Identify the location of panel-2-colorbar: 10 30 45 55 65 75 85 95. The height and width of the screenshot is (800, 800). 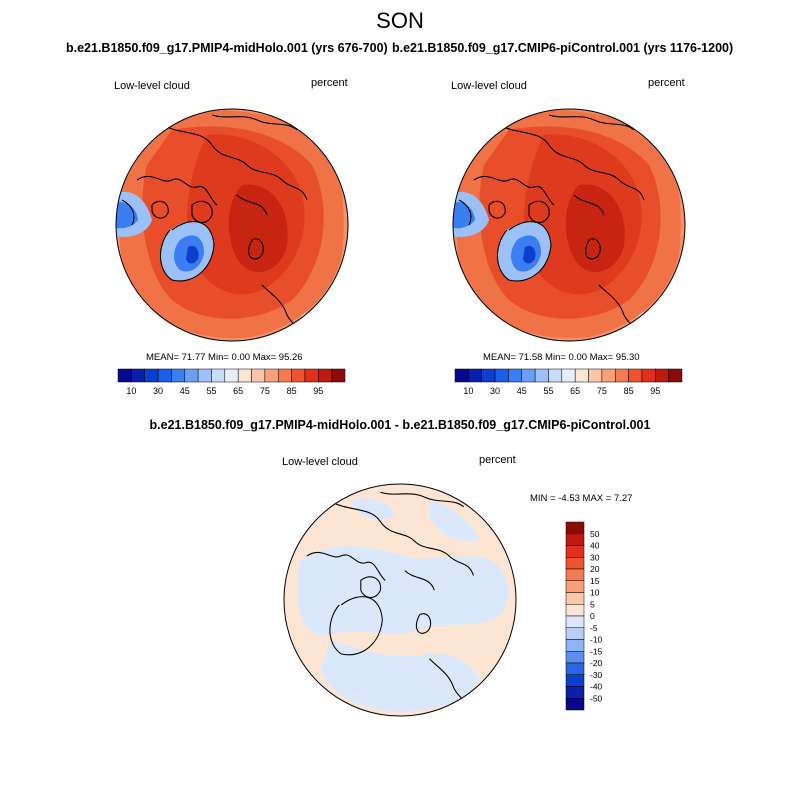
(568, 382).